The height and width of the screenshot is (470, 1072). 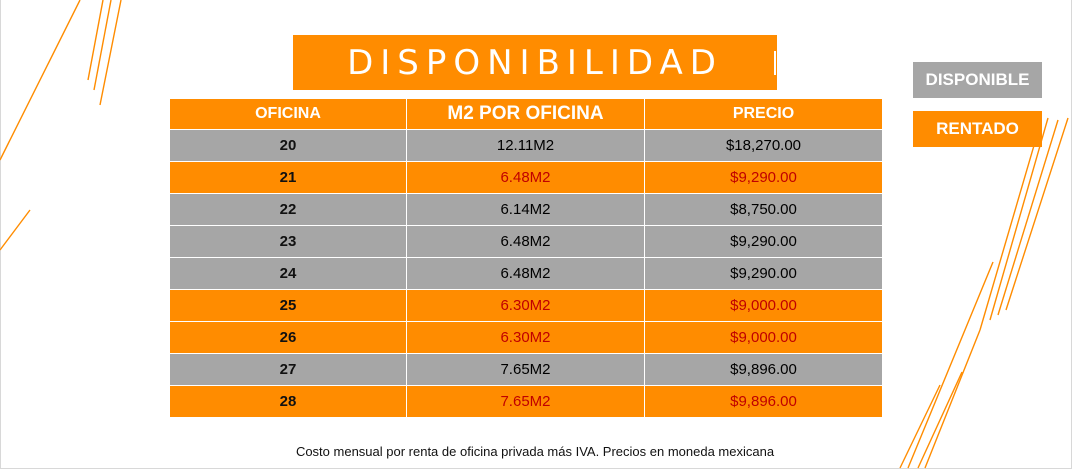 What do you see at coordinates (288, 305) in the screenshot?
I see `cell-office: 25` at bounding box center [288, 305].